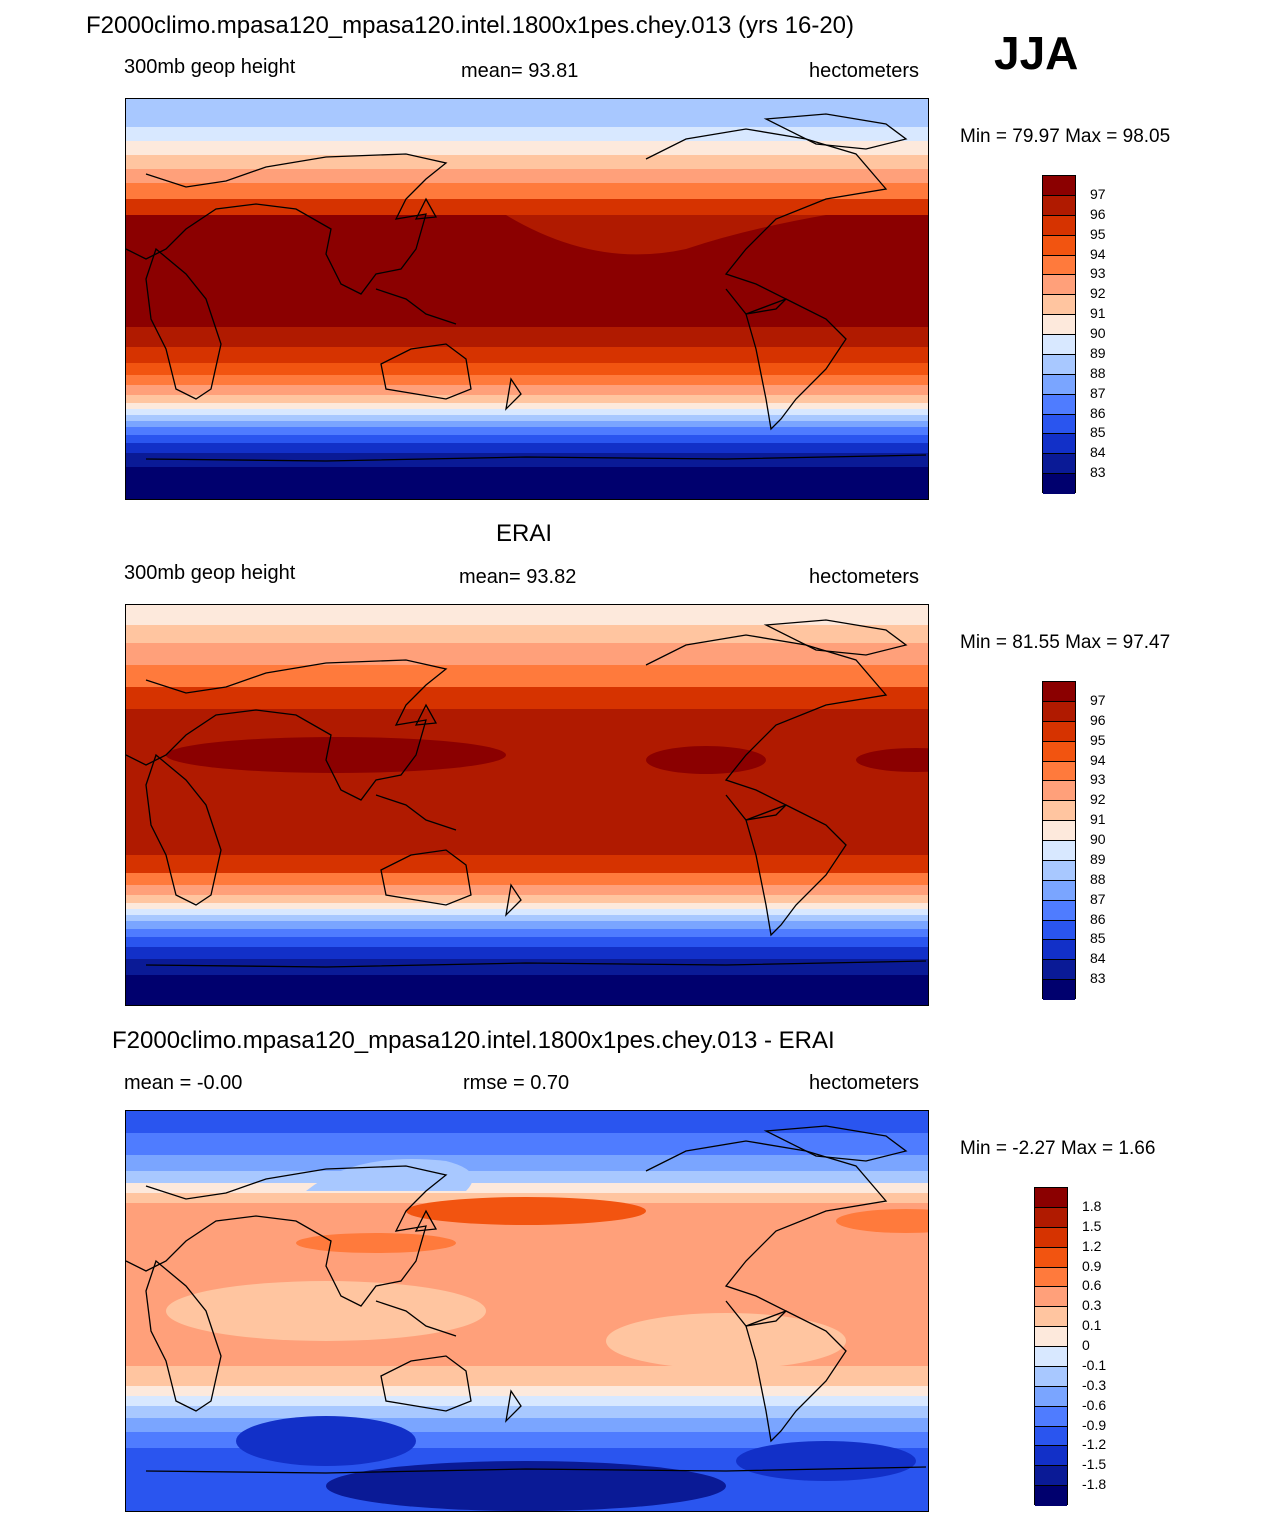 This screenshot has width=1285, height=1519. Describe the element at coordinates (1058, 1148) in the screenshot. I see `panel-3-minmax: Min = -2.27 Max = 1.66` at that location.